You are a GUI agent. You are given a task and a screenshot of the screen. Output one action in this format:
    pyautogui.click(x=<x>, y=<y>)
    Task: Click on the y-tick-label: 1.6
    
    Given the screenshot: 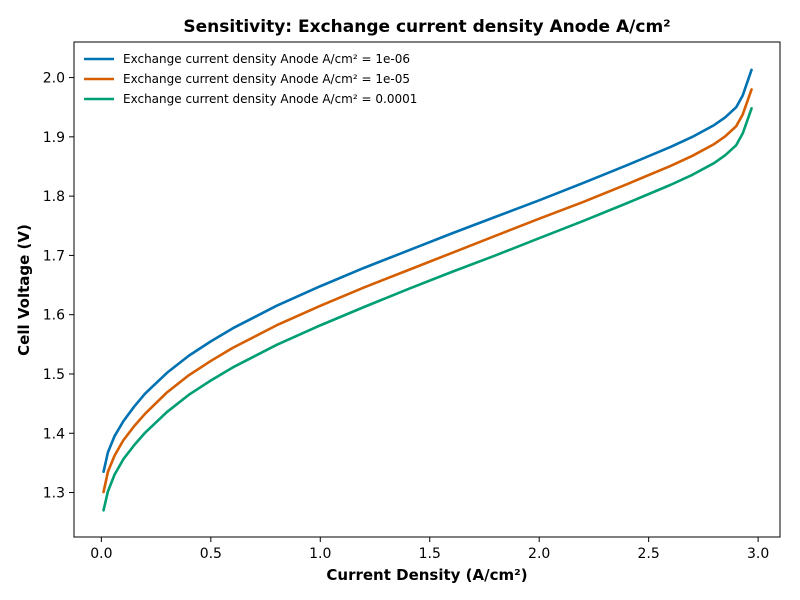 What is the action you would take?
    pyautogui.click(x=54, y=316)
    